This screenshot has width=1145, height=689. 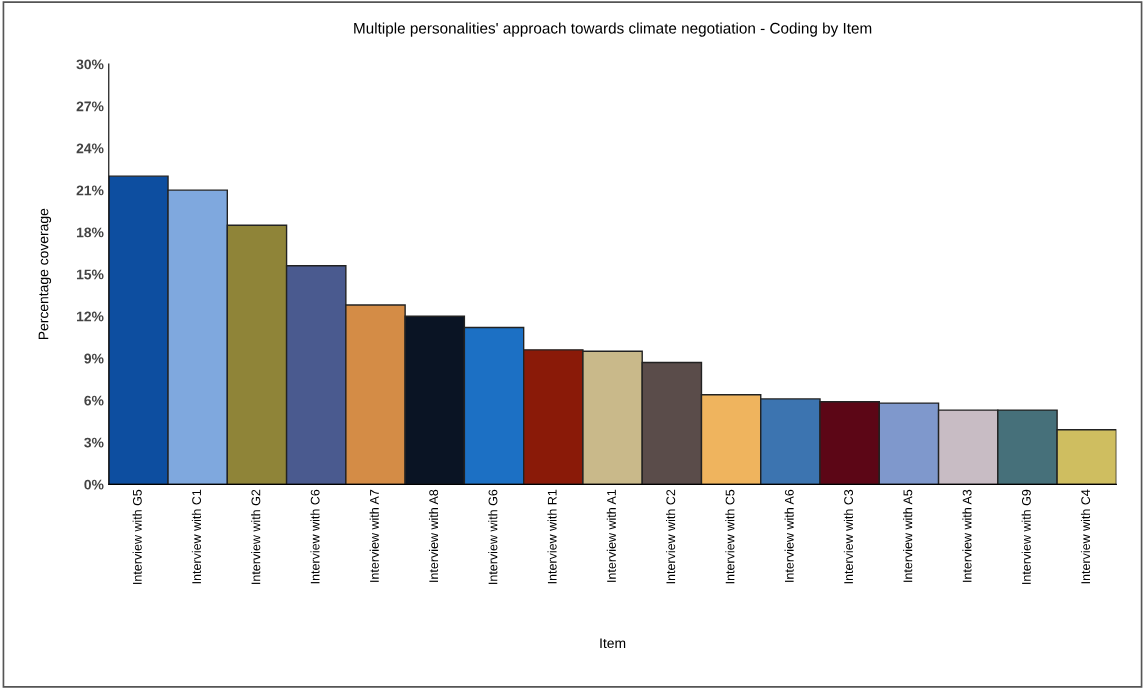 I want to click on x-axis-title: Item, so click(x=613, y=643).